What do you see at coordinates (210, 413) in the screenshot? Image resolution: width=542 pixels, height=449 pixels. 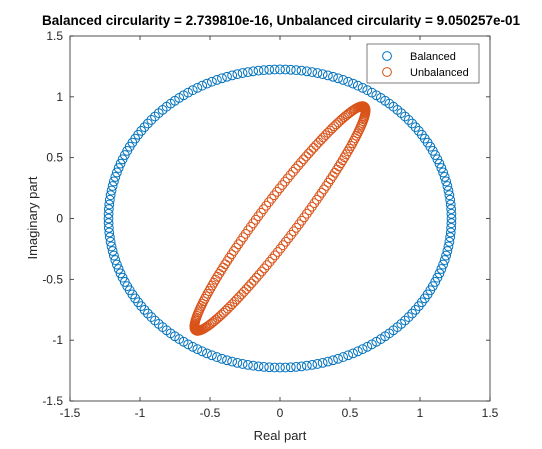 I see `x-tick-label: -0.5` at bounding box center [210, 413].